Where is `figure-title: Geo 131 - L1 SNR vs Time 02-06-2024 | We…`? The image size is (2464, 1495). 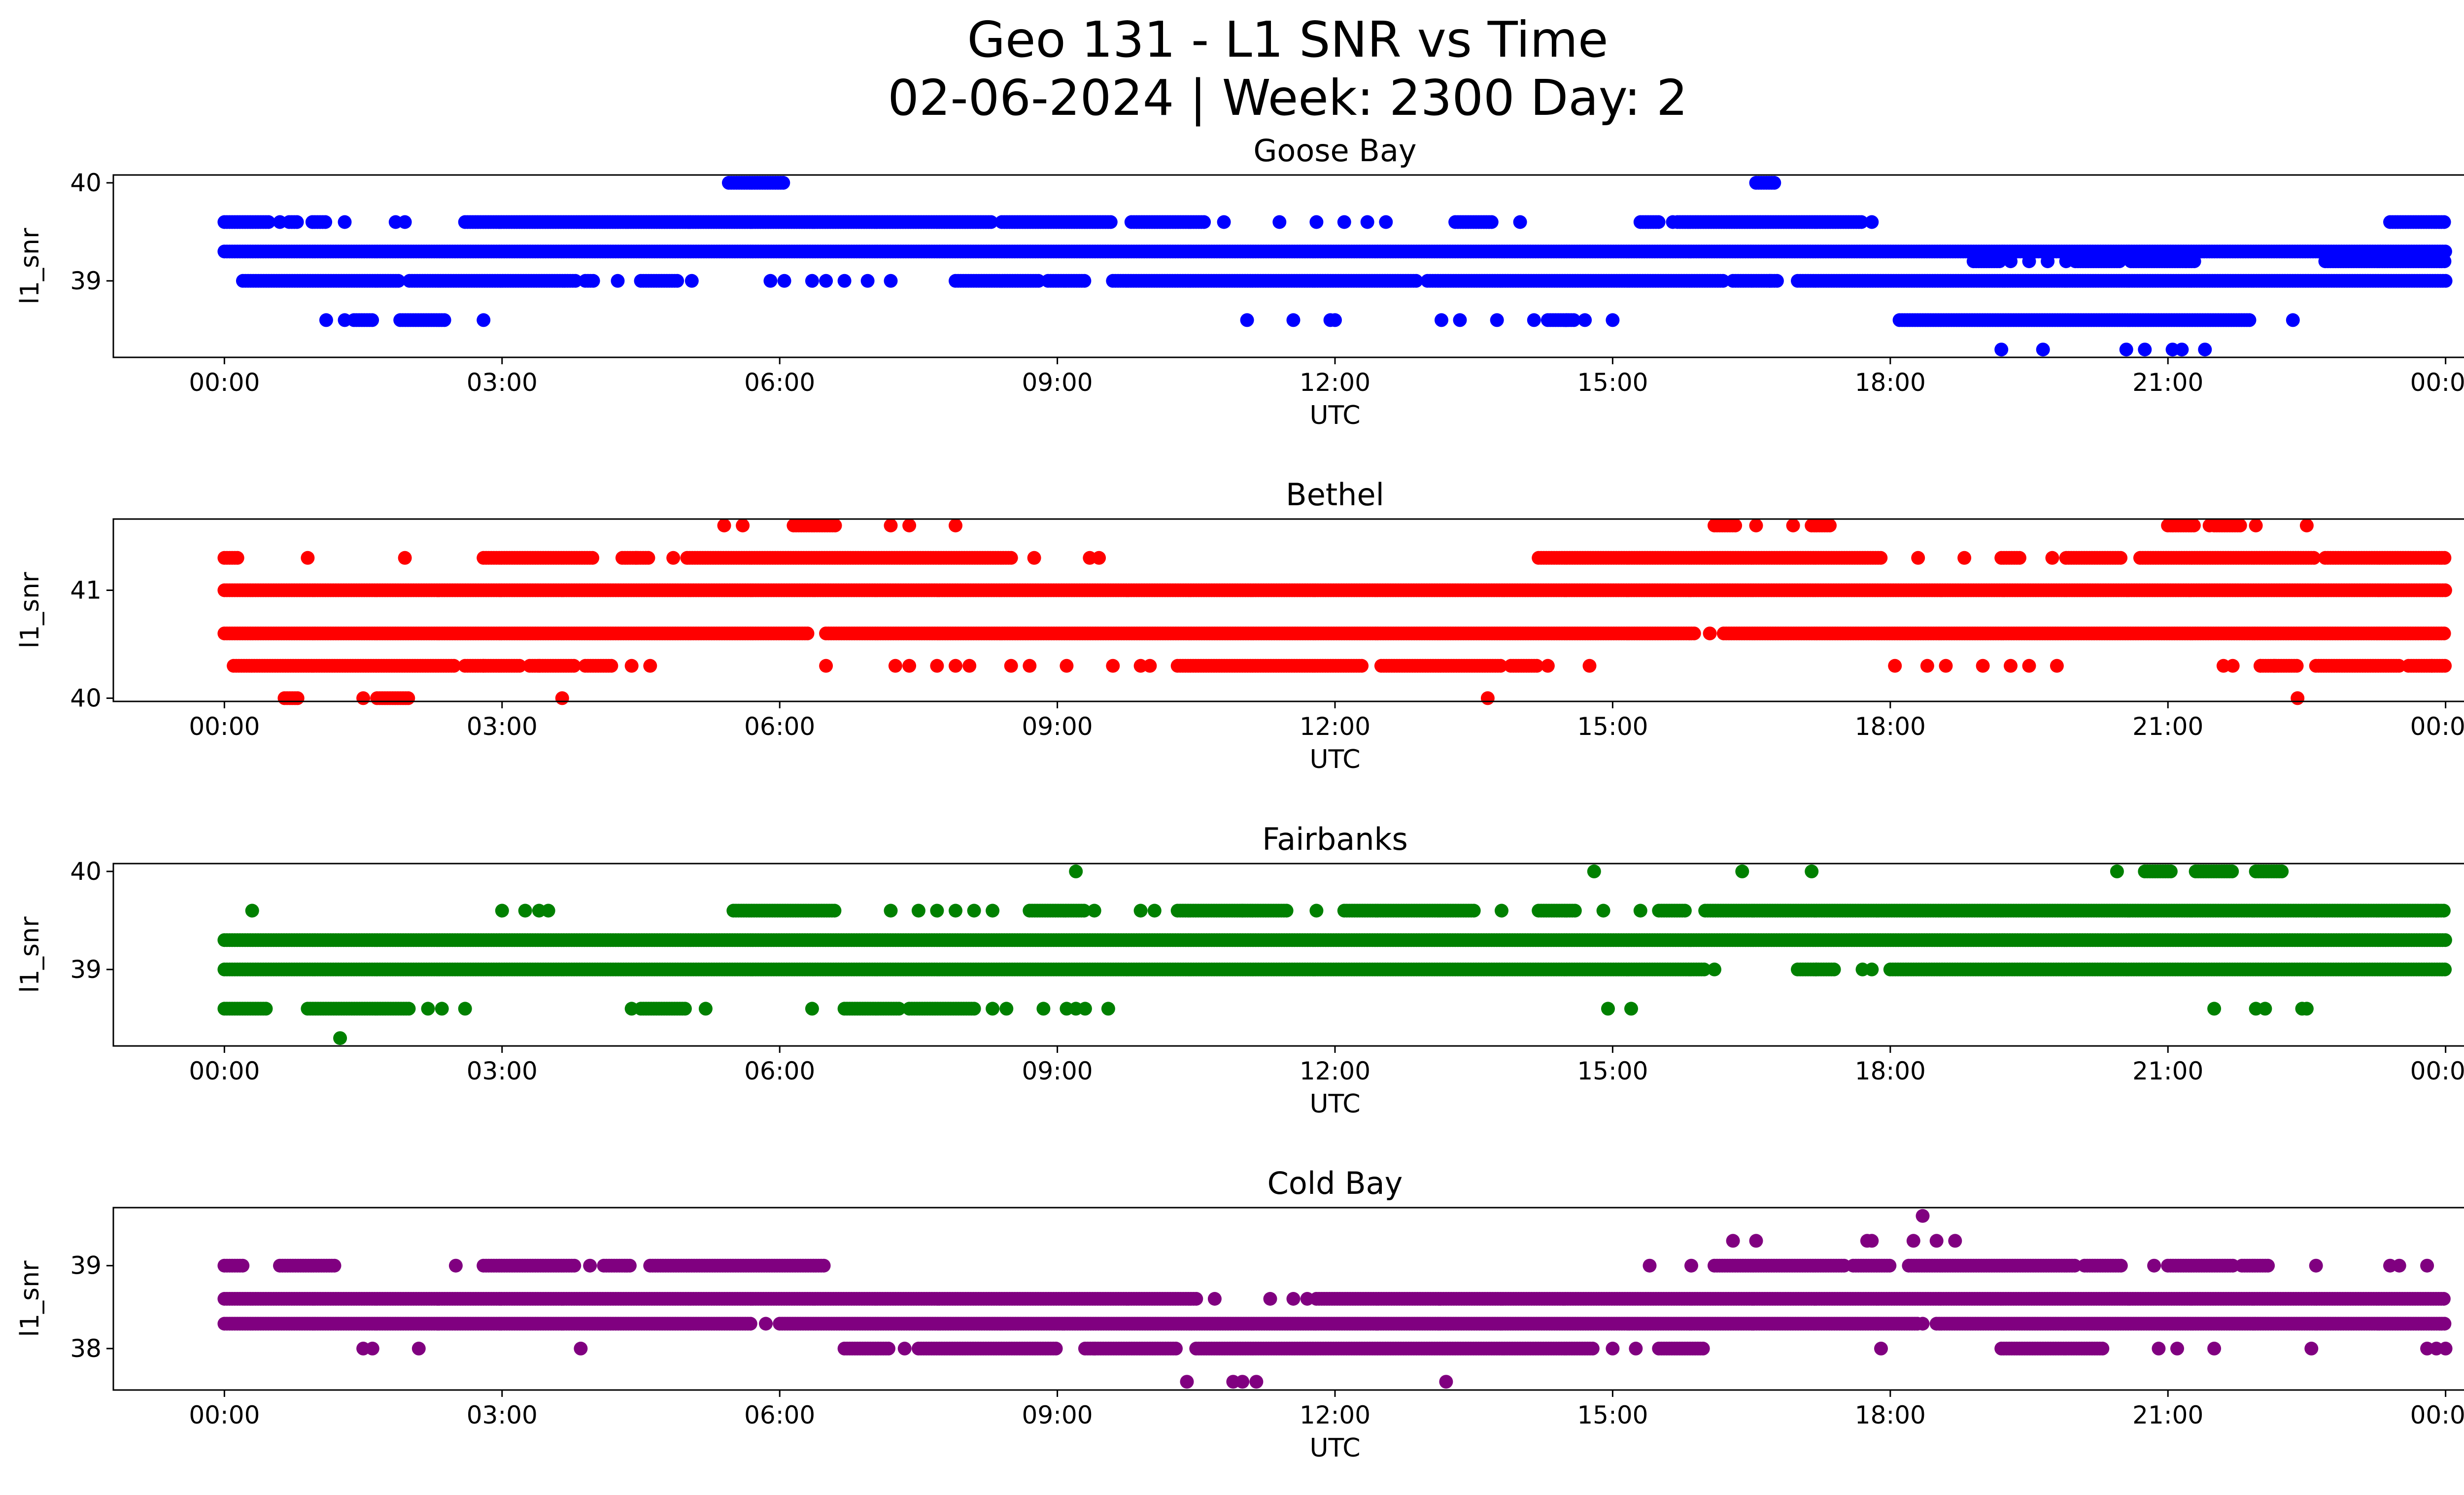
figure-title: Geo 131 - L1 SNR vs Time 02-06-2024 | We… is located at coordinates (1232, 69).